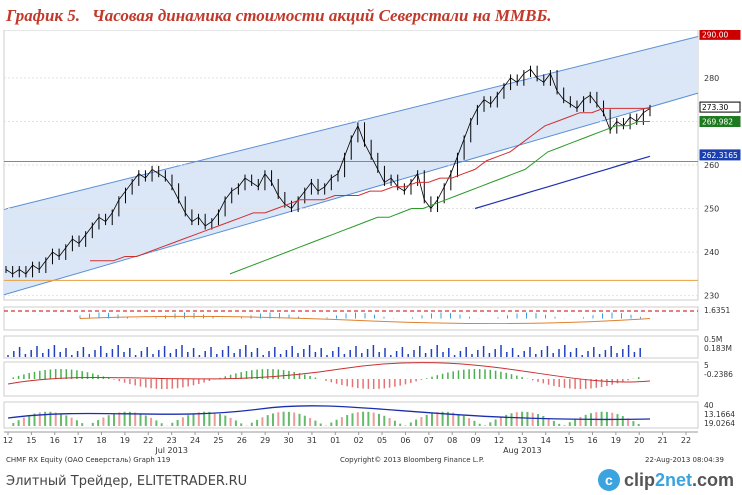 This screenshot has height=495, width=742. Describe the element at coordinates (711, 165) in the screenshot. I see `y-tick-label: 260` at that location.